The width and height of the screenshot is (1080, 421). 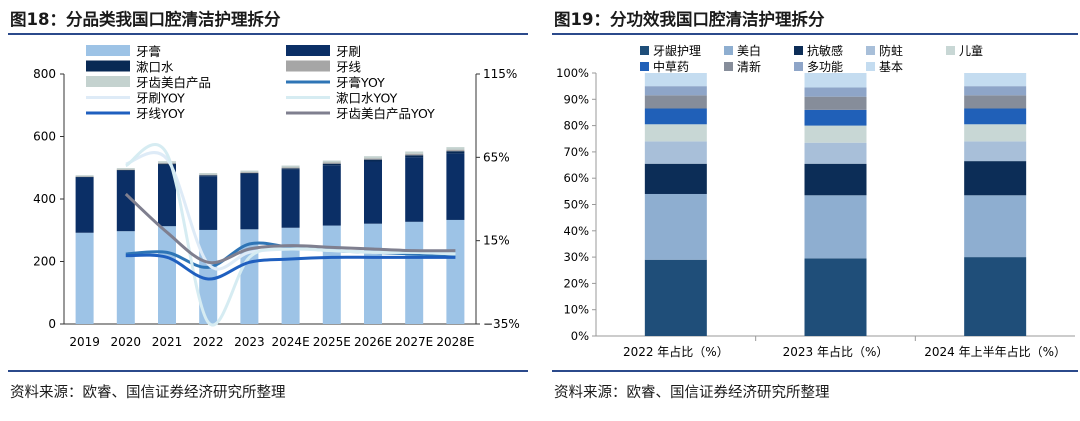 I want to click on y-axis-tick-label: 0%, so click(x=580, y=336).